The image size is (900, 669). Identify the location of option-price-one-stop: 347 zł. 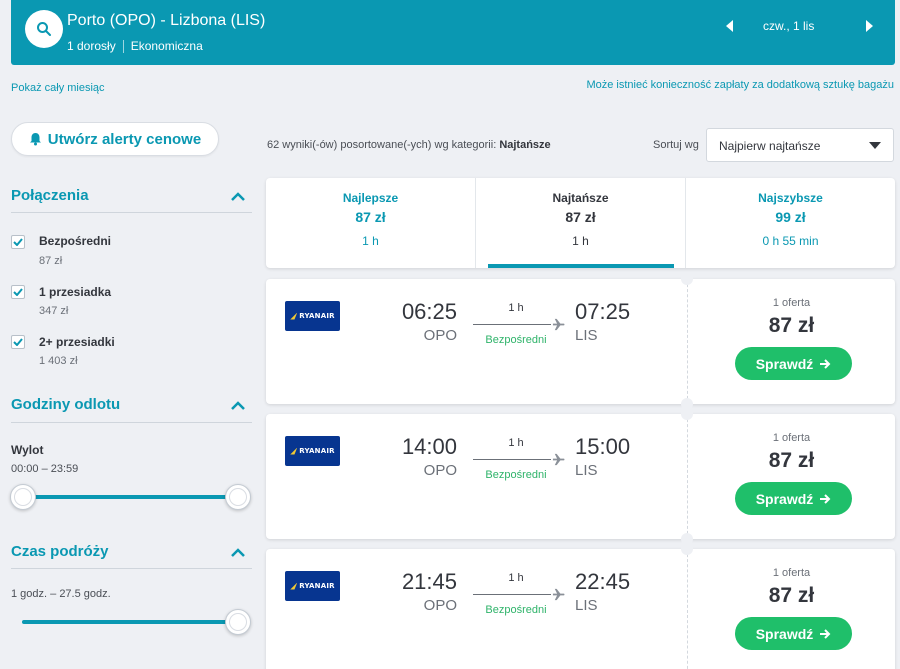
(54, 311).